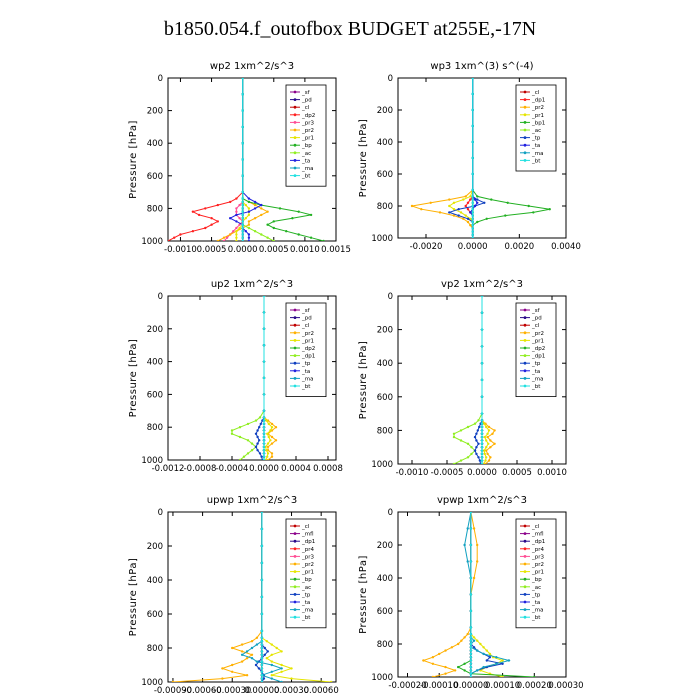 The width and height of the screenshot is (700, 700). Describe the element at coordinates (536, 128) in the screenshot. I see `legend: _cl _dp1_pr2 _pr1_bp1 _ac _tp_ta _ma_bt` at that location.